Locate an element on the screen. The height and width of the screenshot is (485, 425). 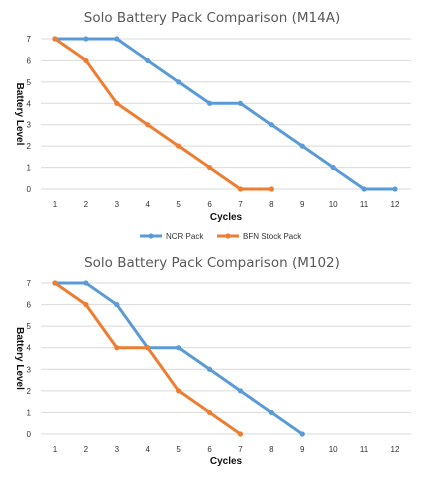
legend-label: NCR Pack is located at coordinates (185, 236).